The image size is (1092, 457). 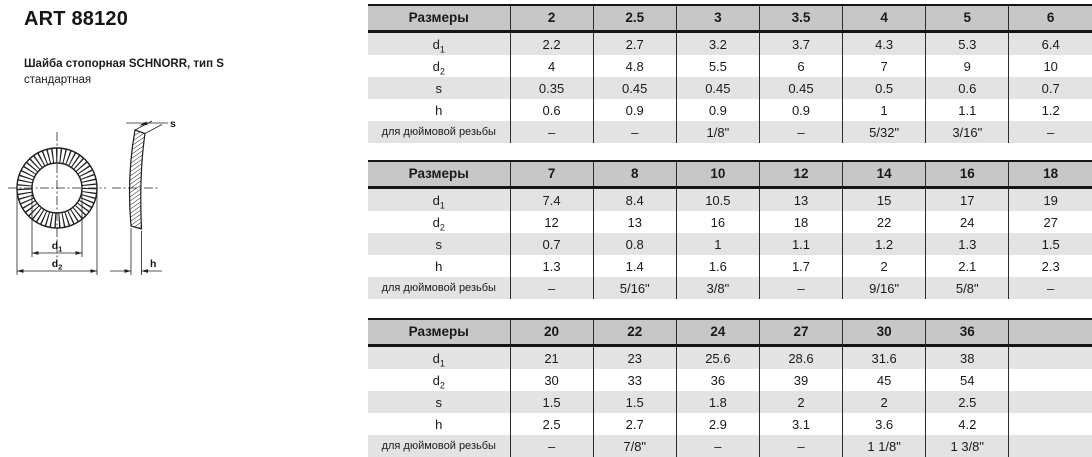 I want to click on dimension-s, so click(x=147, y=127).